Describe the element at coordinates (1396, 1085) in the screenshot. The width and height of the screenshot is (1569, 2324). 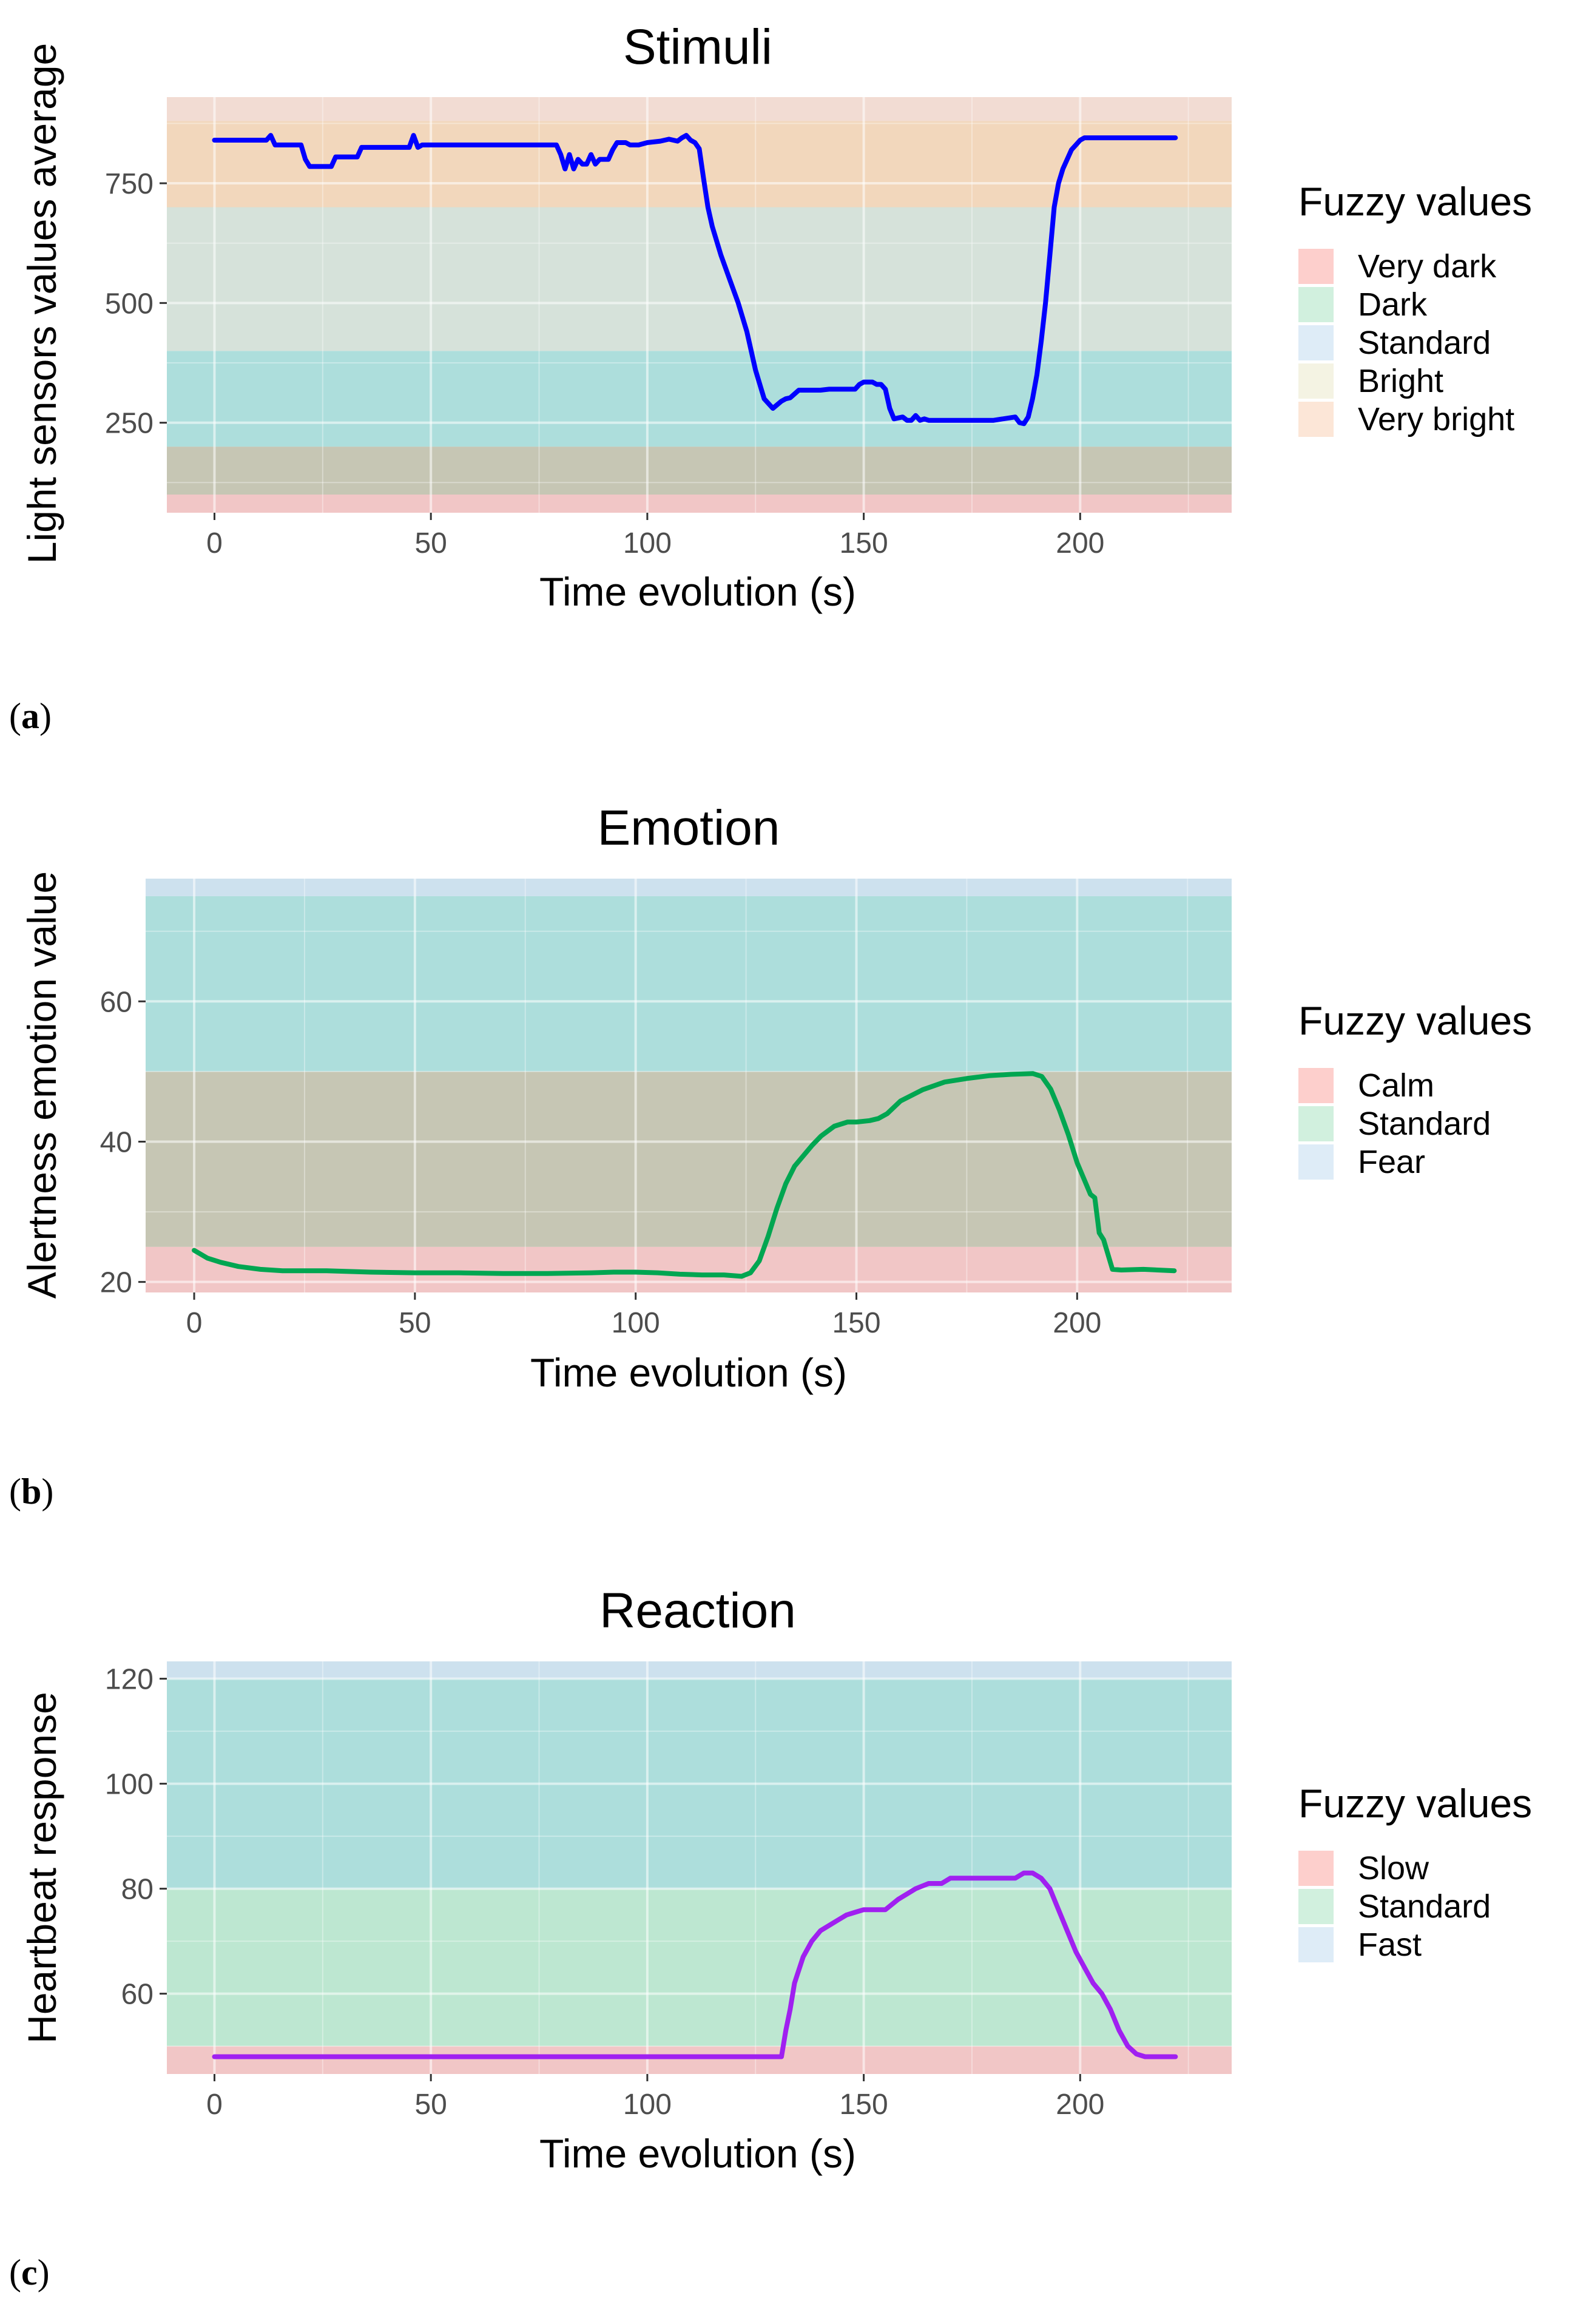
I see `legend-label: Calm` at that location.